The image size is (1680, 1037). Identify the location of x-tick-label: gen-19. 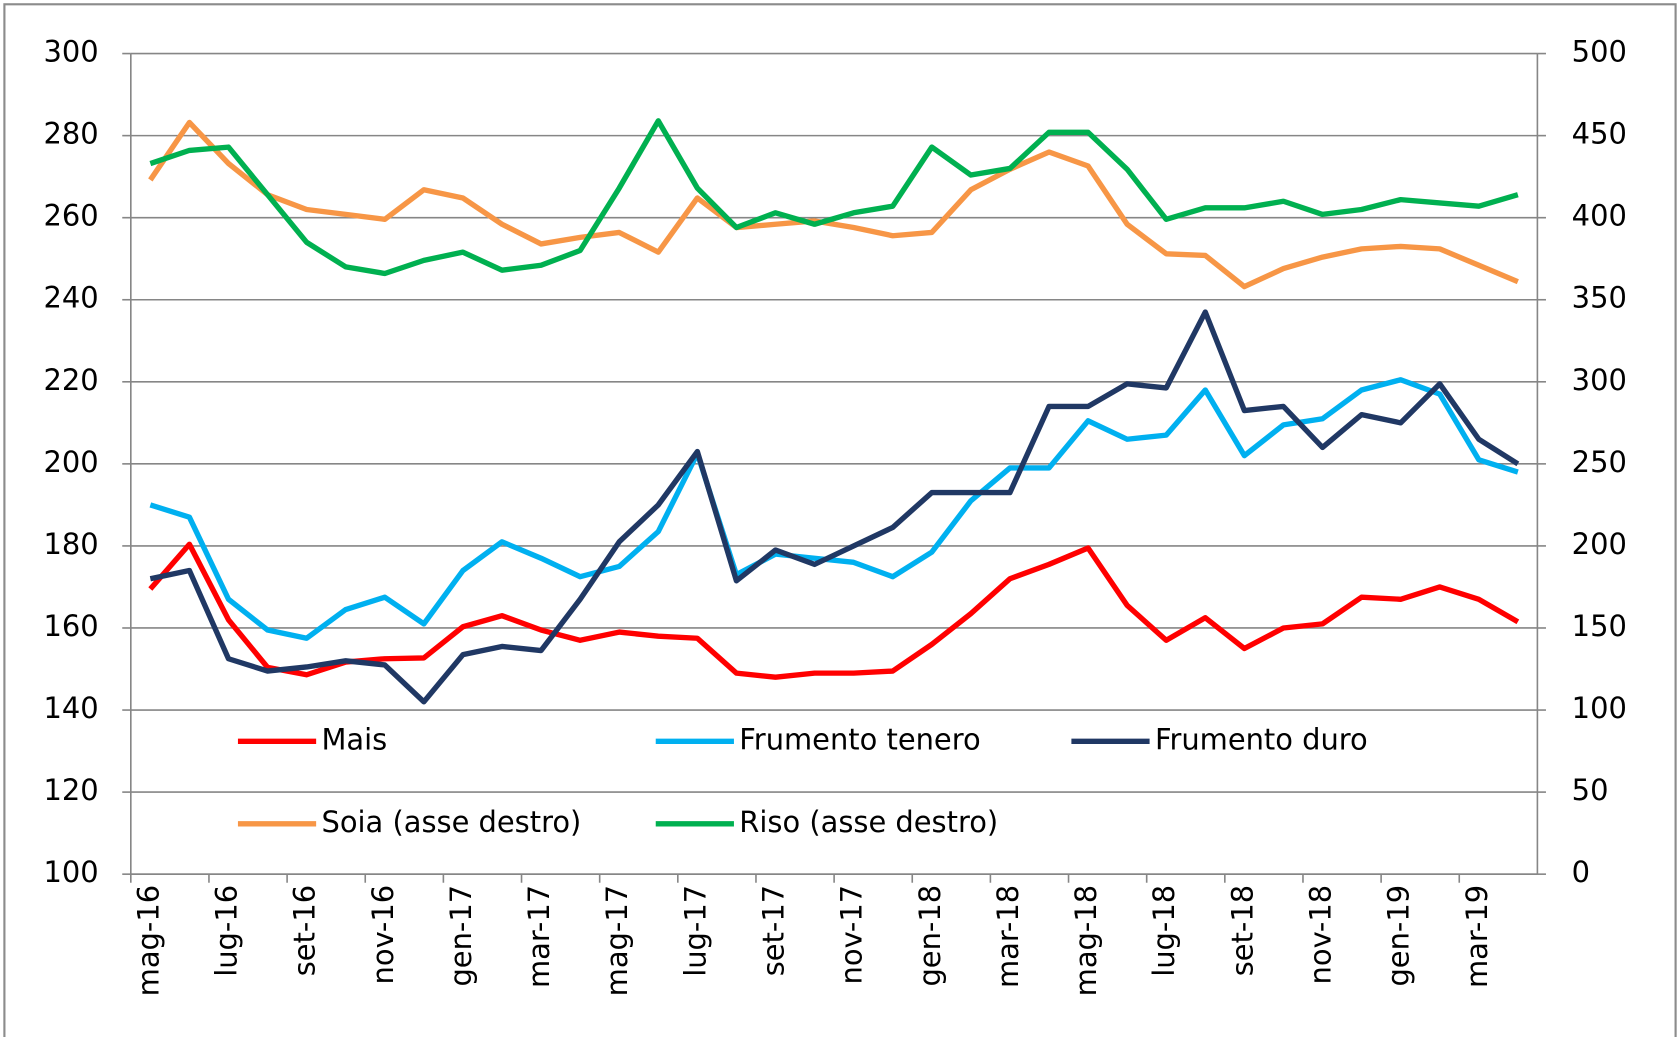
(1399, 936).